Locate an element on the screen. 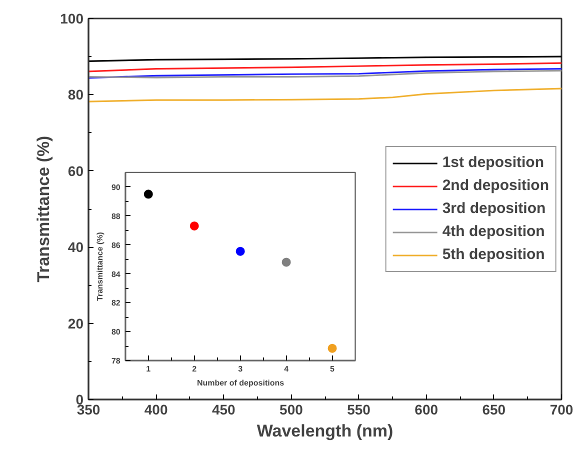 The height and width of the screenshot is (457, 576). y-tick-label: 60 is located at coordinates (76, 170).